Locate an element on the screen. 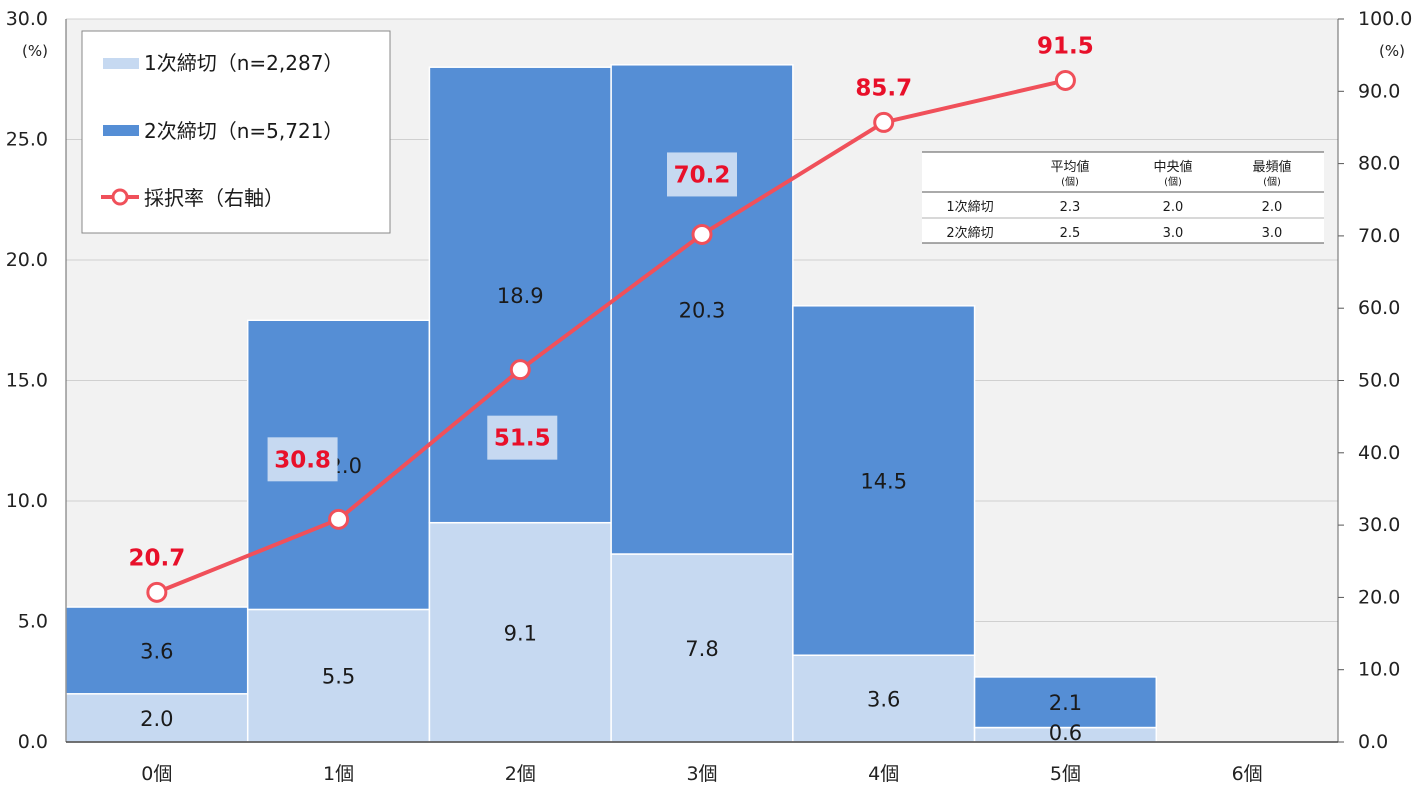  bar-segment-1ji is located at coordinates (884, 698).